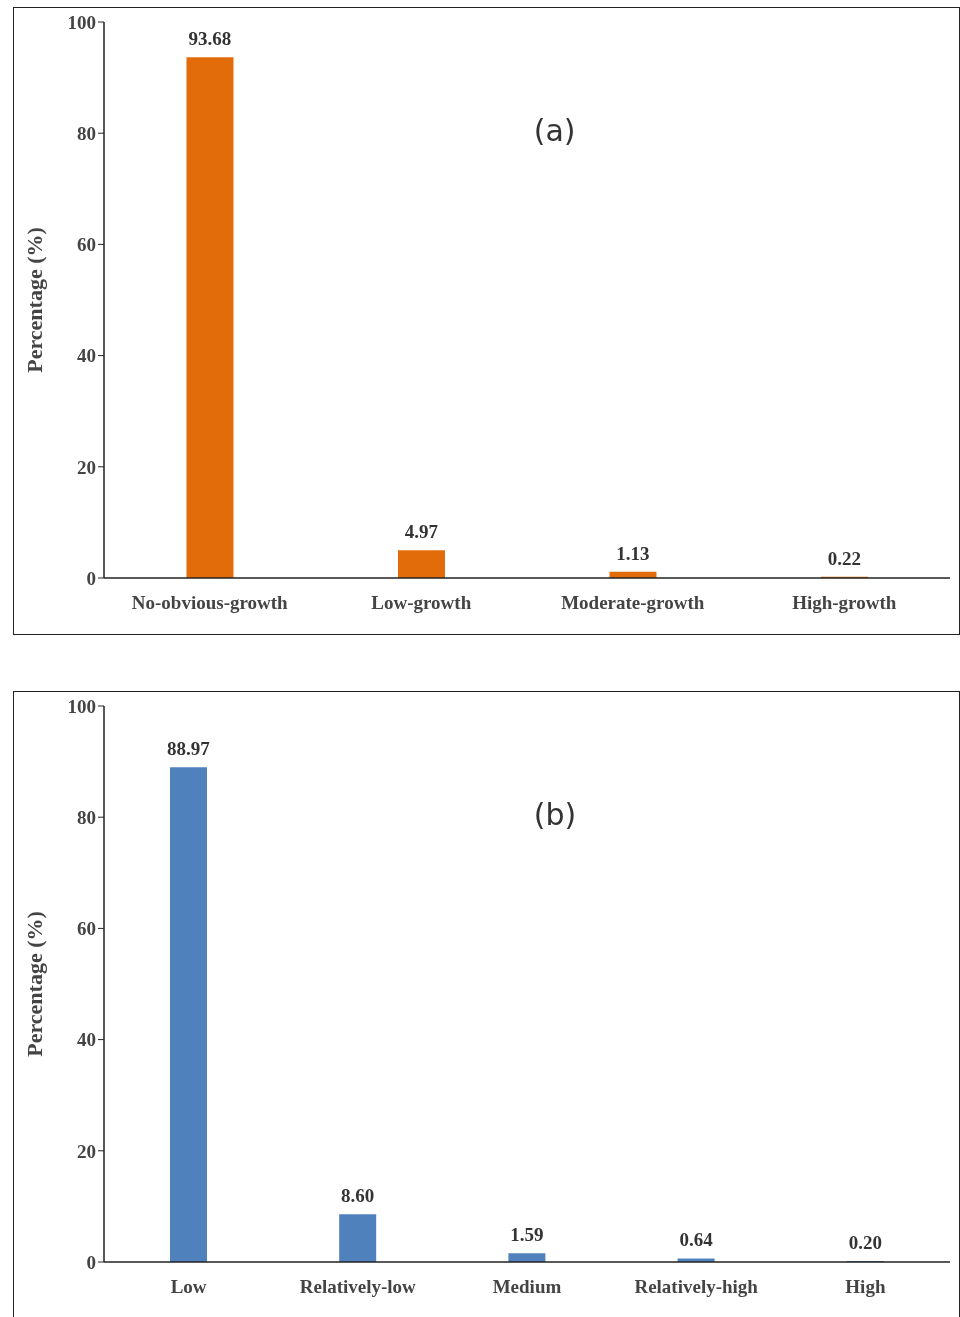  I want to click on data-label: 88.97, so click(189, 749).